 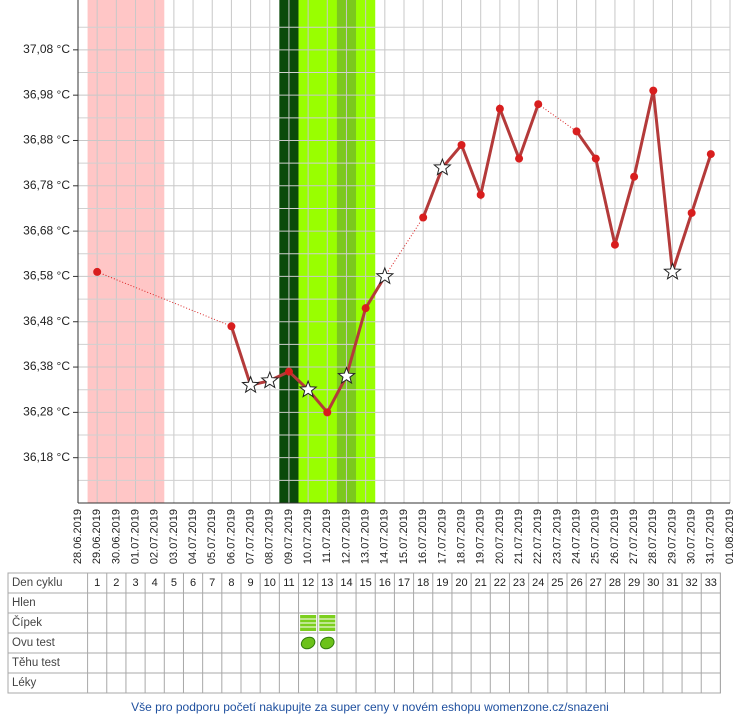 I want to click on x-tick-label: 15.07.2019, so click(x=404, y=536).